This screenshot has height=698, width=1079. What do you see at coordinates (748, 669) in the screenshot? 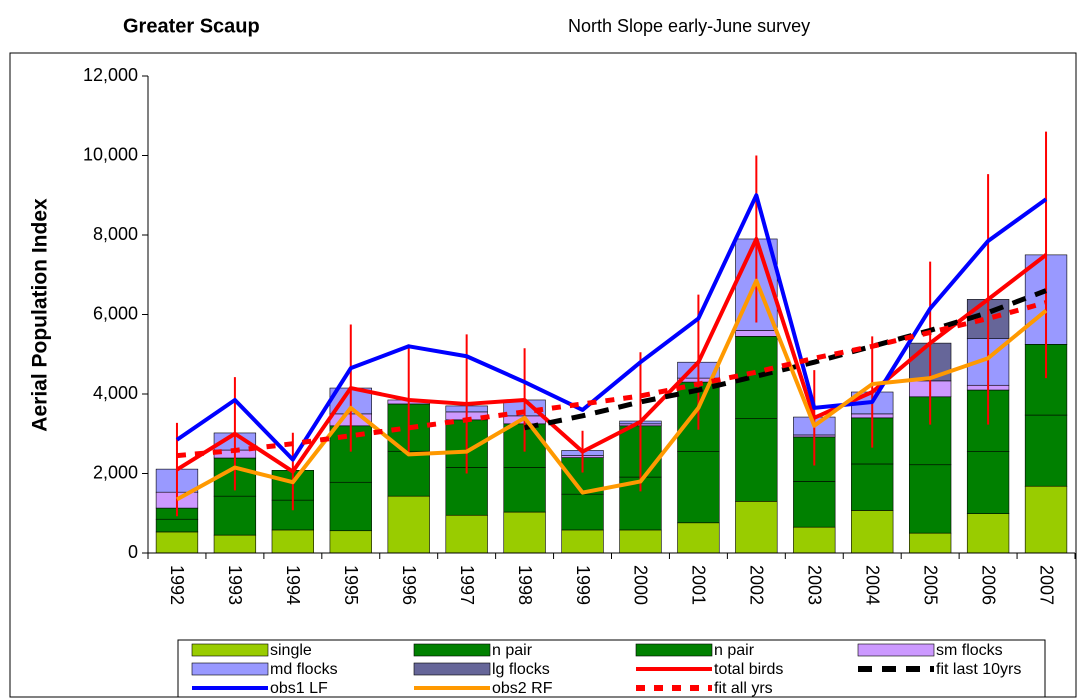
I see `legend-label: total birds` at bounding box center [748, 669].